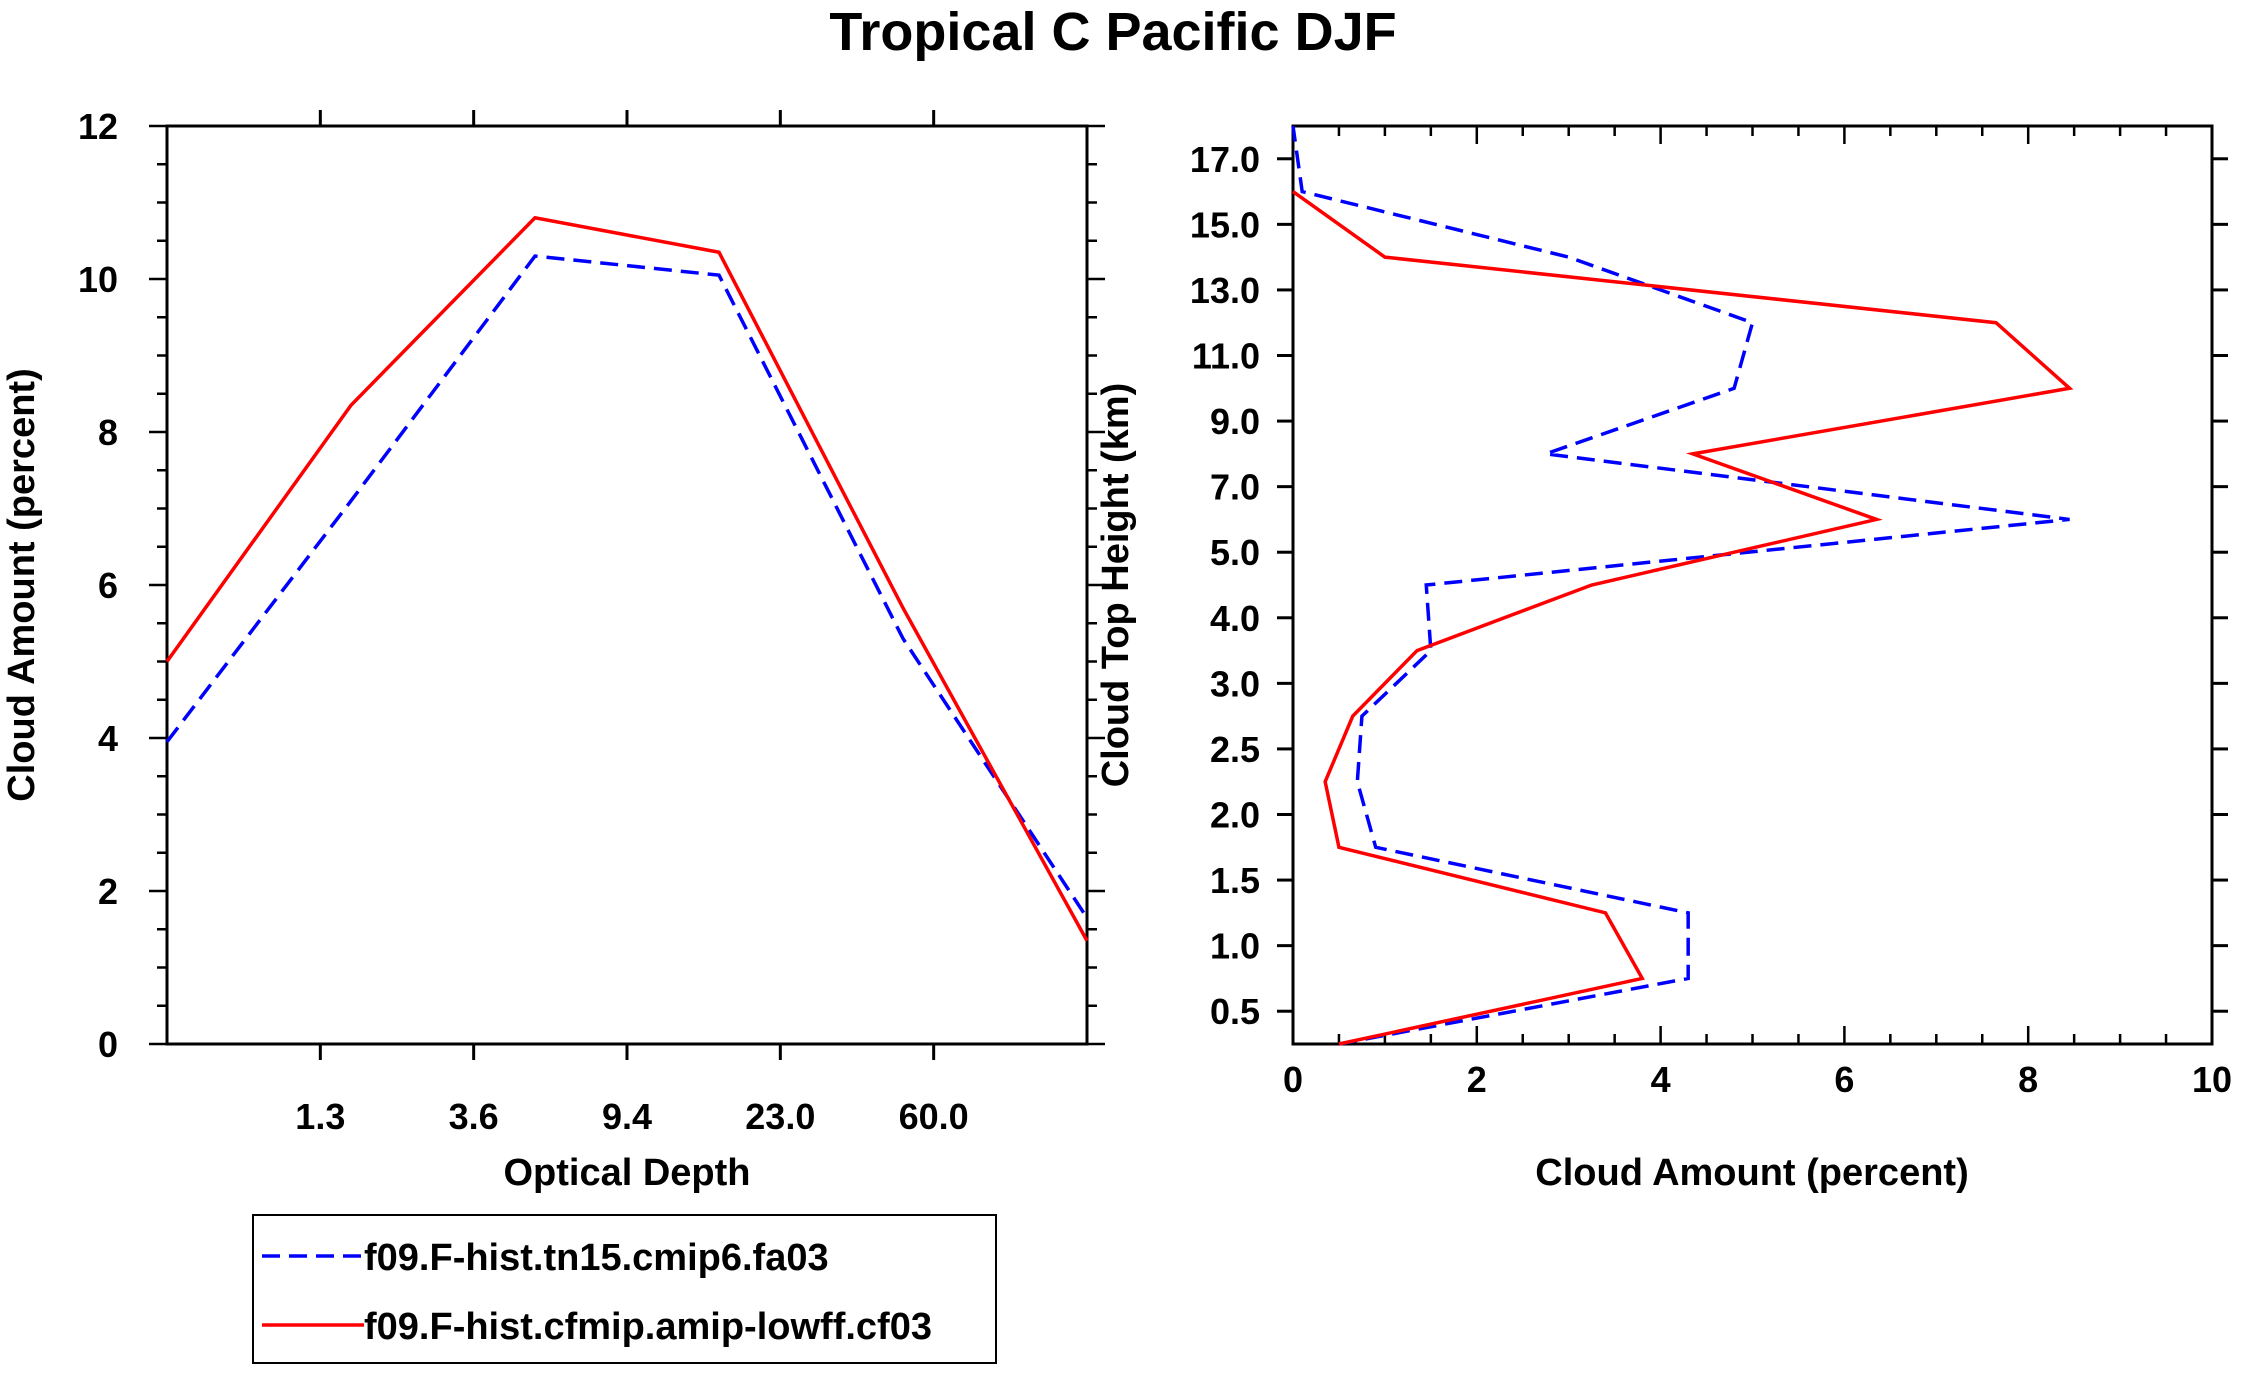 The image size is (2241, 1373). Describe the element at coordinates (1235, 421) in the screenshot. I see `right-y-tick-label: 9.0` at that location.